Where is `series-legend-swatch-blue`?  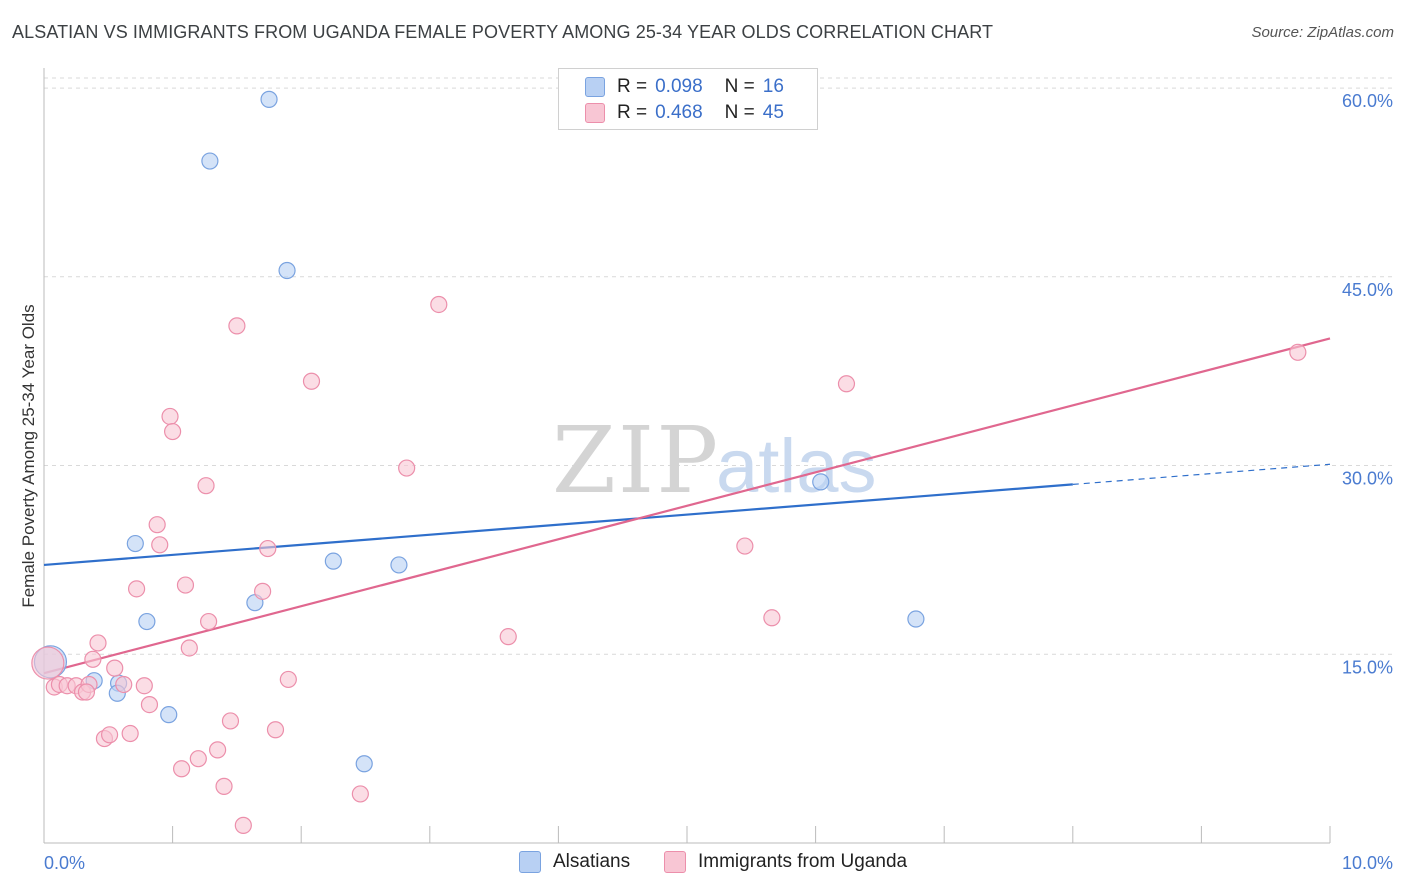 series-legend-swatch-blue is located at coordinates (530, 862).